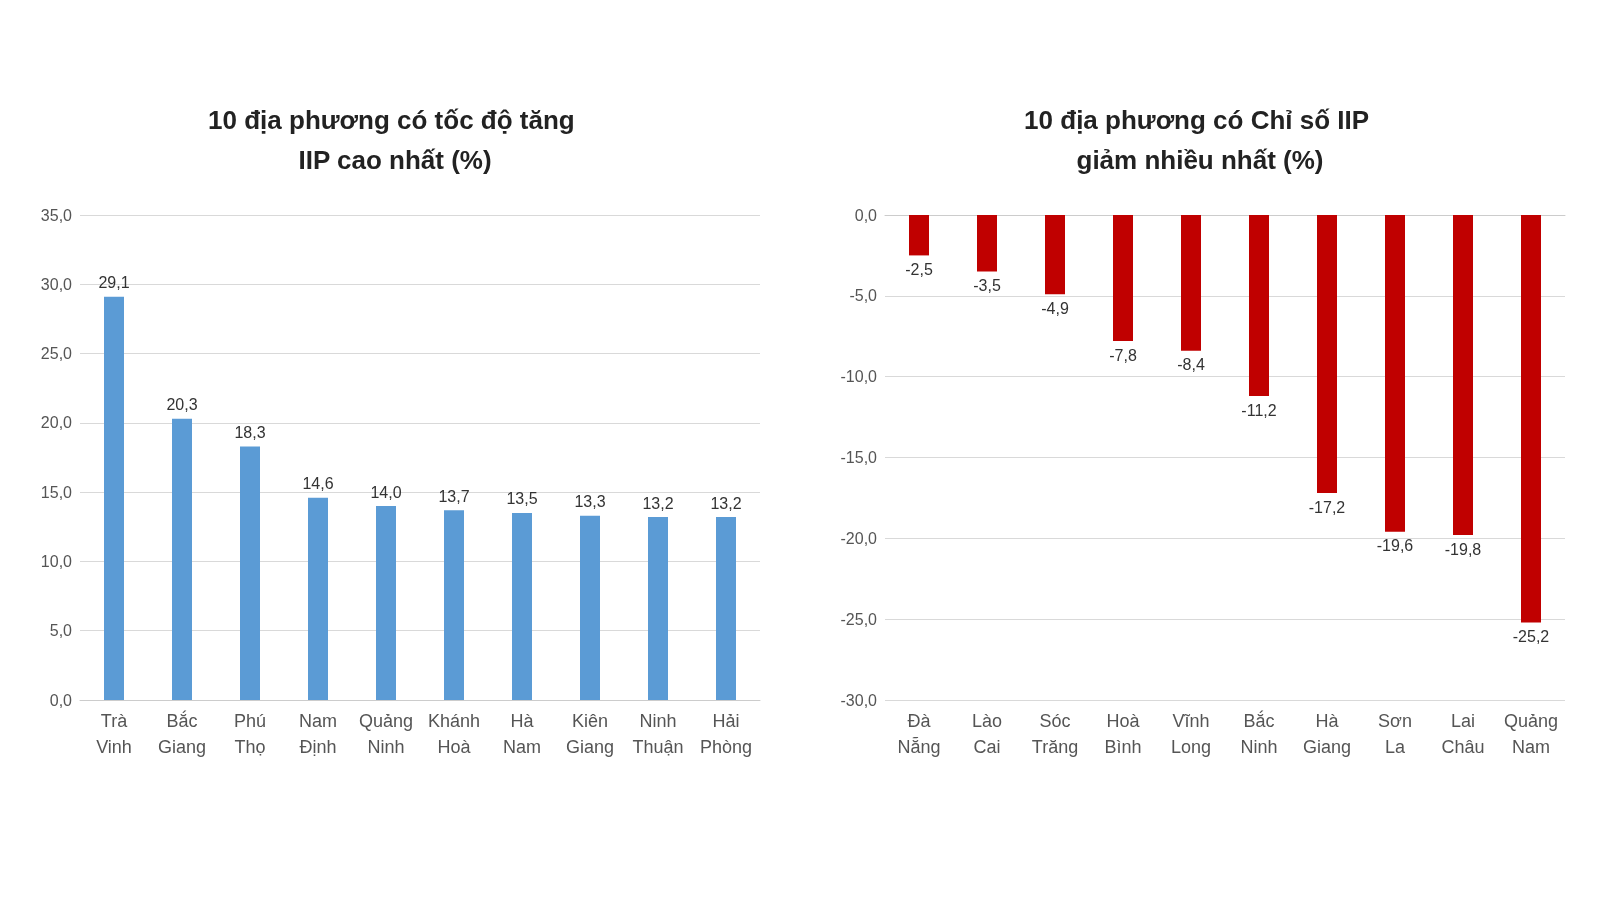 The image size is (1600, 900). Describe the element at coordinates (1191, 365) in the screenshot. I see `data-label: -8,4` at that location.